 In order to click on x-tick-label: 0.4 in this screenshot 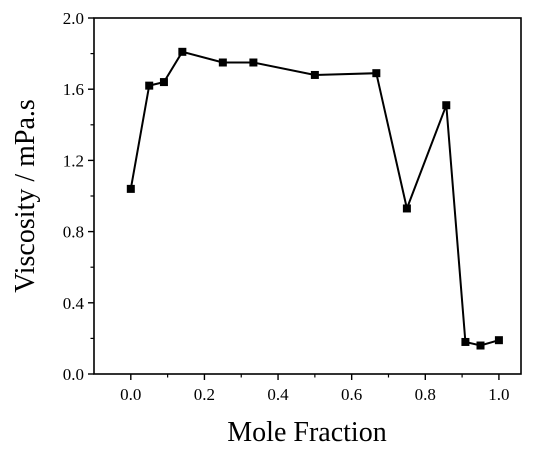, I will do `click(278, 394)`.